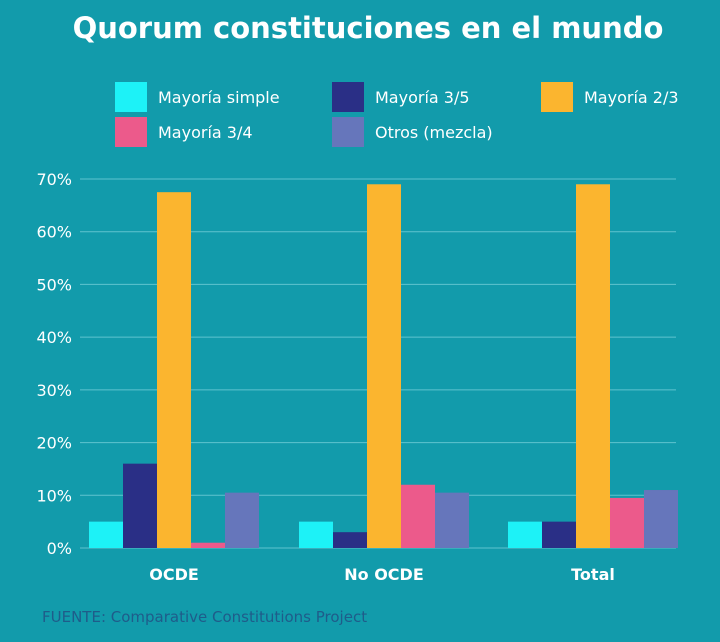 This screenshot has height=642, width=720. I want to click on legend-label: Otros (mezcla), so click(434, 132).